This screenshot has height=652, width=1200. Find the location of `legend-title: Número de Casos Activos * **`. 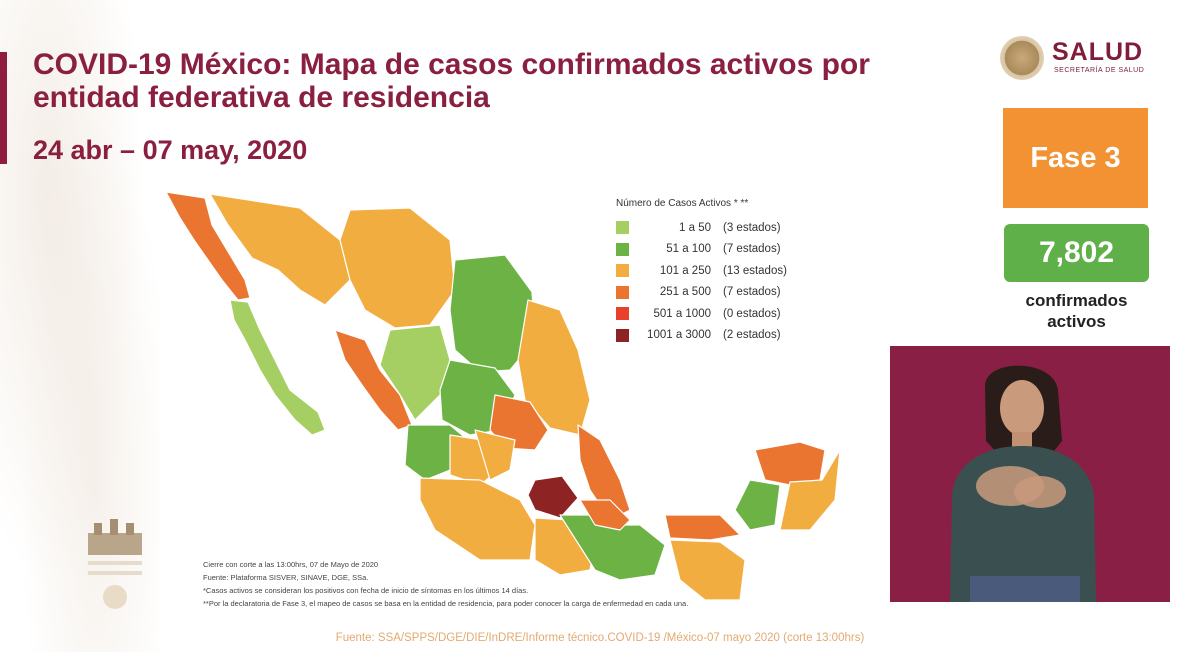

legend-title: Número de Casos Activos * ** is located at coordinates (682, 203).